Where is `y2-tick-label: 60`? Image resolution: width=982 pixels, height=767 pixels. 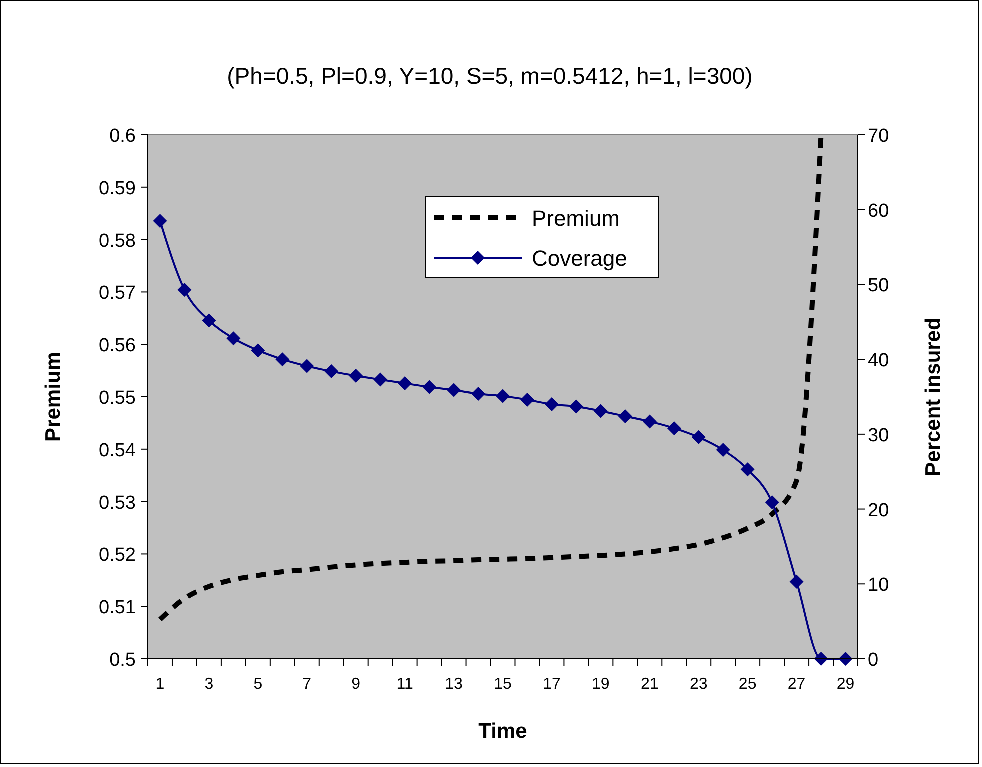
y2-tick-label: 60 is located at coordinates (879, 211).